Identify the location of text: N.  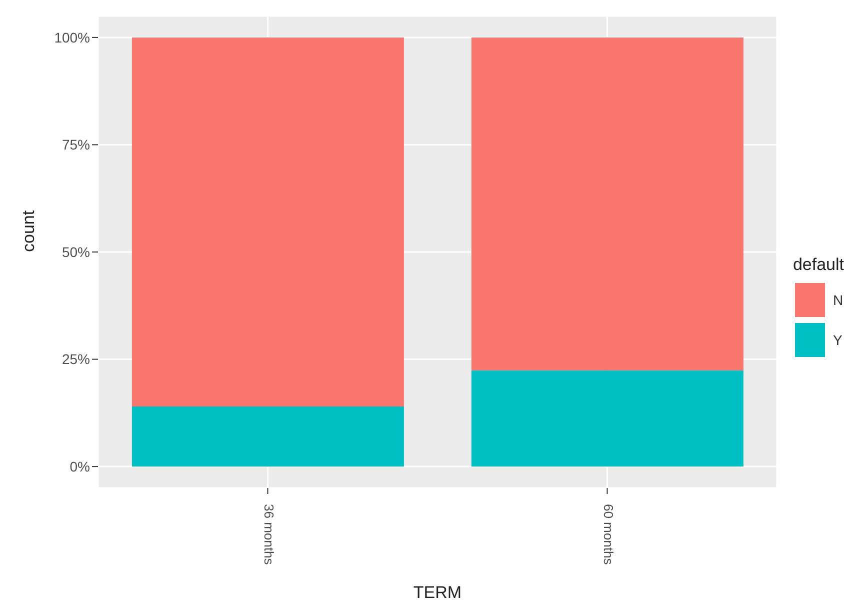
(838, 300).